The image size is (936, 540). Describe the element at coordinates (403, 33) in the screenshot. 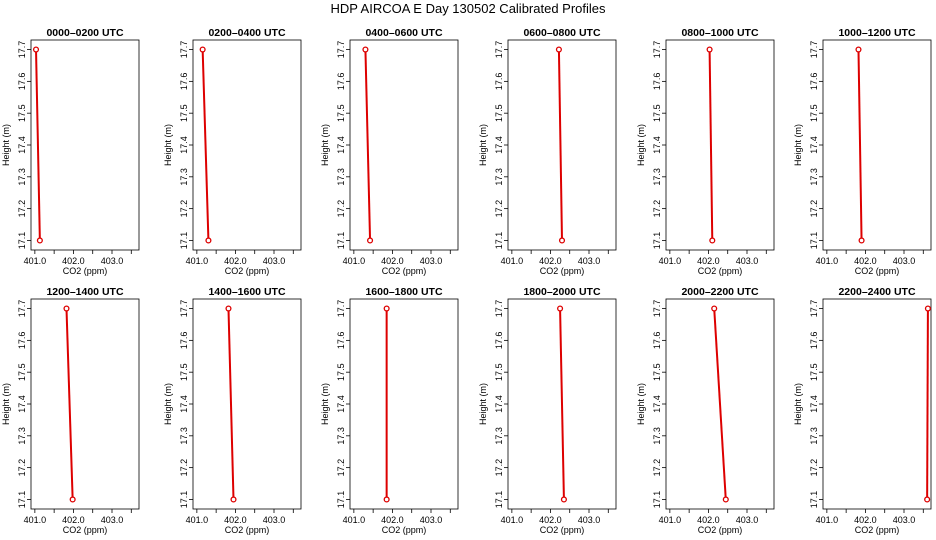

I see `panel-title: 0400–0600 UTC` at that location.